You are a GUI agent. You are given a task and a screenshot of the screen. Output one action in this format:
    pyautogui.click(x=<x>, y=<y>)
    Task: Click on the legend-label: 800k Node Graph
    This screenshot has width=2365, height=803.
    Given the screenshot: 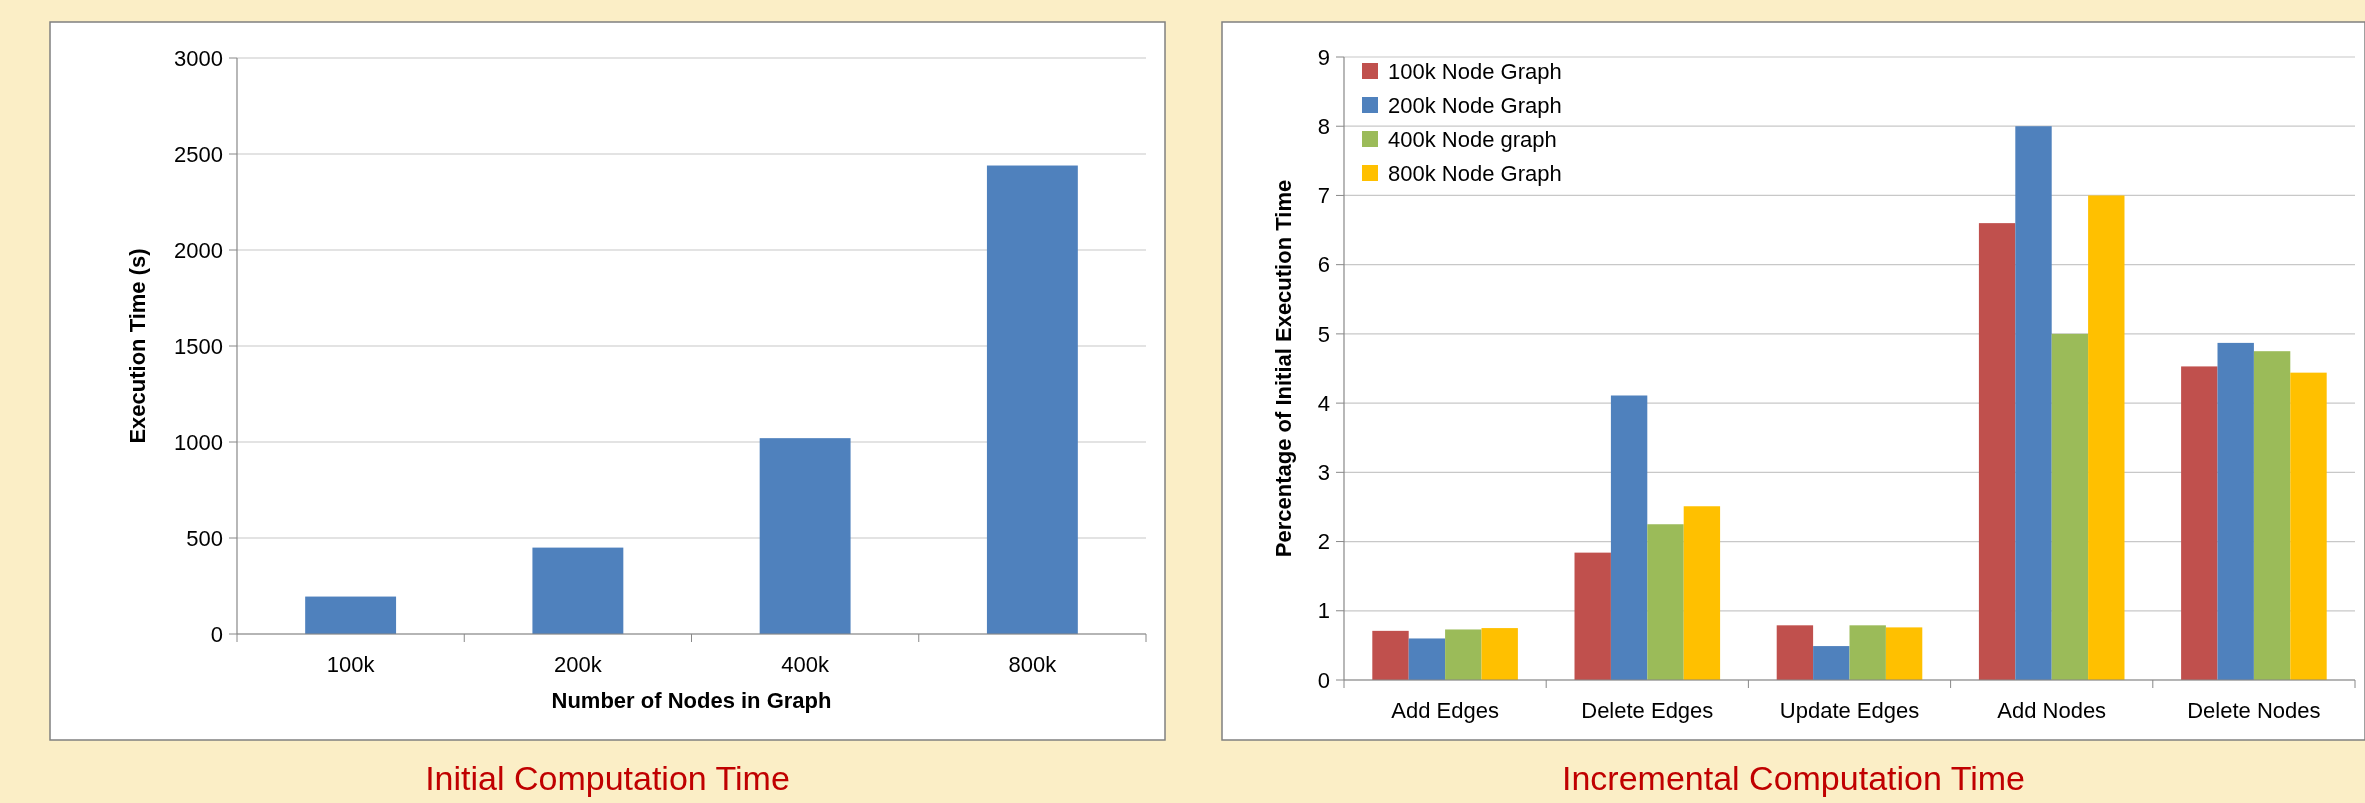 What is the action you would take?
    pyautogui.click(x=1475, y=173)
    